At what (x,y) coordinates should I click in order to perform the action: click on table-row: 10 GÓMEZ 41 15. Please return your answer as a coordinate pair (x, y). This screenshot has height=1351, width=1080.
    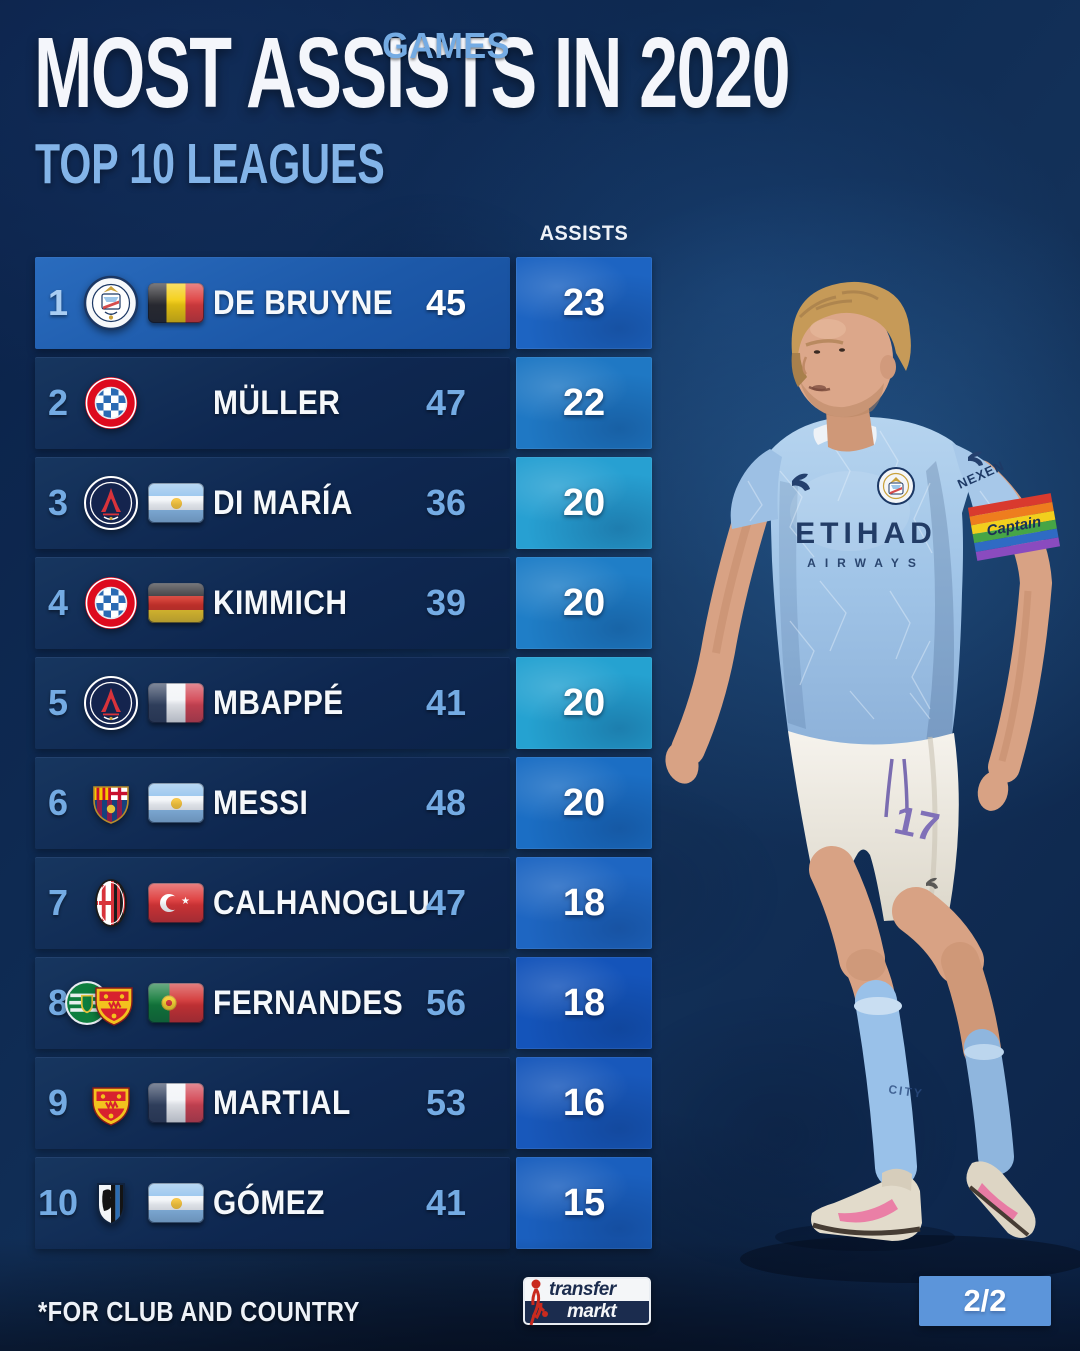
    Looking at the image, I should click on (345, 1203).